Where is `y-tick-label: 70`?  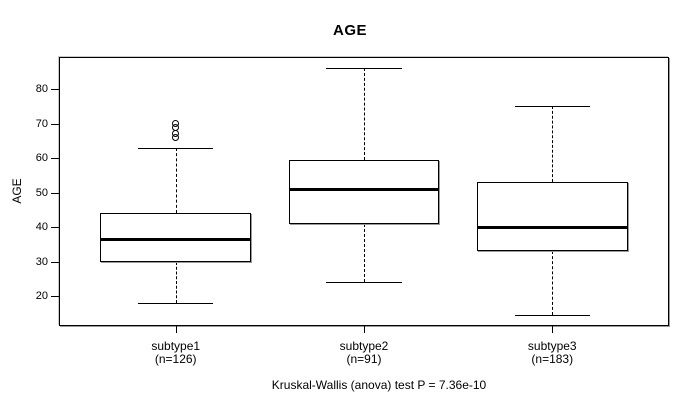 y-tick-label: 70 is located at coordinates (41, 123).